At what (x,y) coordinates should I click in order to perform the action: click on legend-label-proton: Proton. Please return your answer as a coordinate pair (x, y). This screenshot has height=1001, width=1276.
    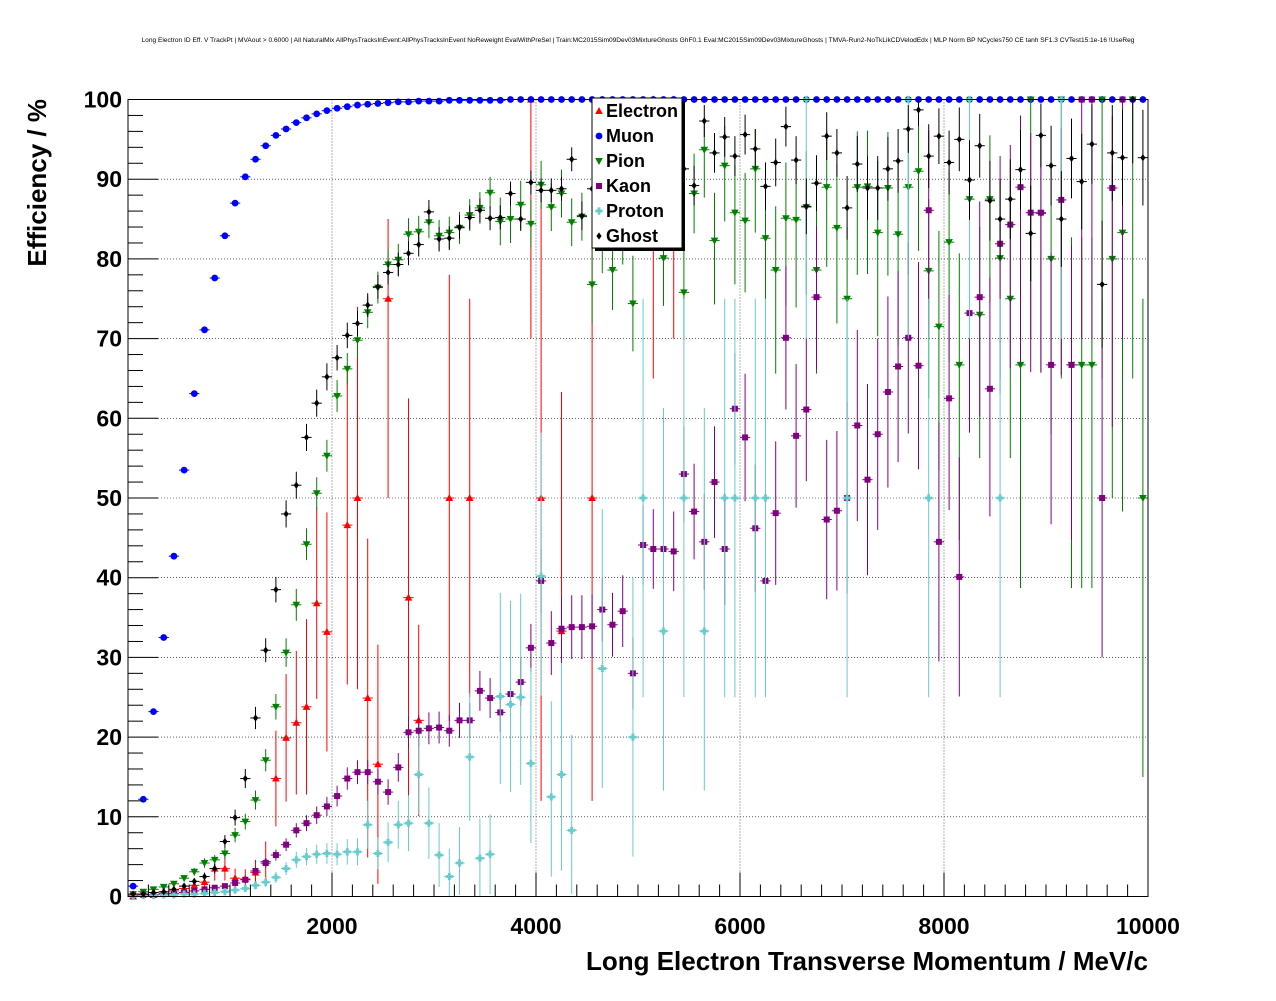
    Looking at the image, I should click on (635, 211).